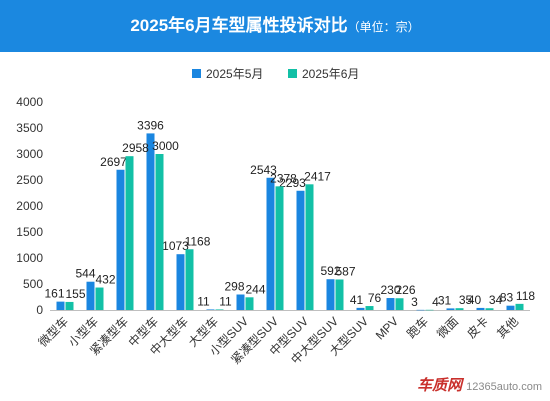 This screenshot has height=401, width=550. What do you see at coordinates (507, 327) in the screenshot?
I see `x-tick-label: 其他` at bounding box center [507, 327].